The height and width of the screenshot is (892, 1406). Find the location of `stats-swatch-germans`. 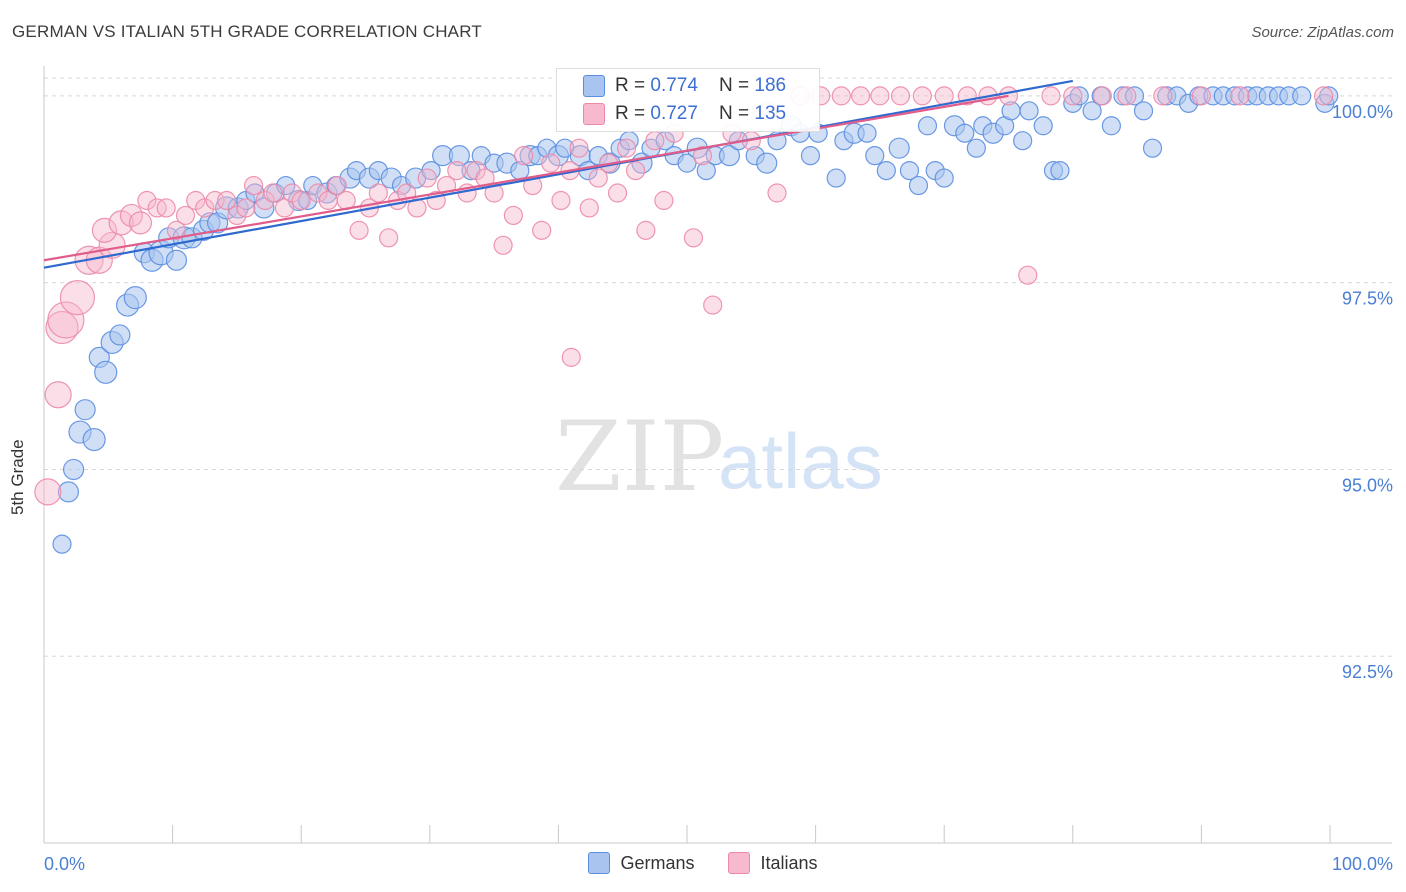

stats-swatch-germans is located at coordinates (594, 86).